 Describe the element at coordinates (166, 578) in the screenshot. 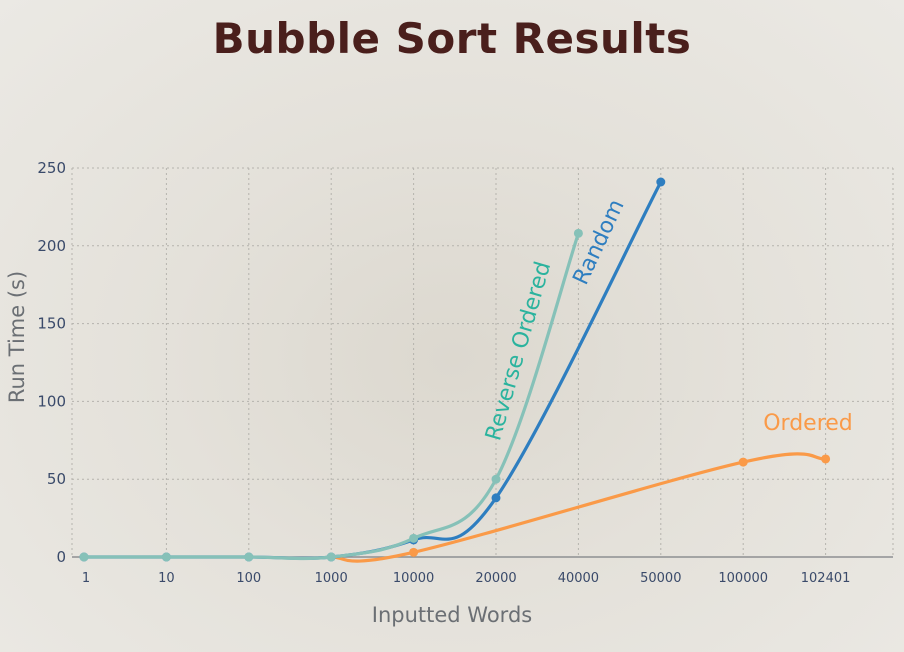

I see `x-tick-label: 10` at that location.